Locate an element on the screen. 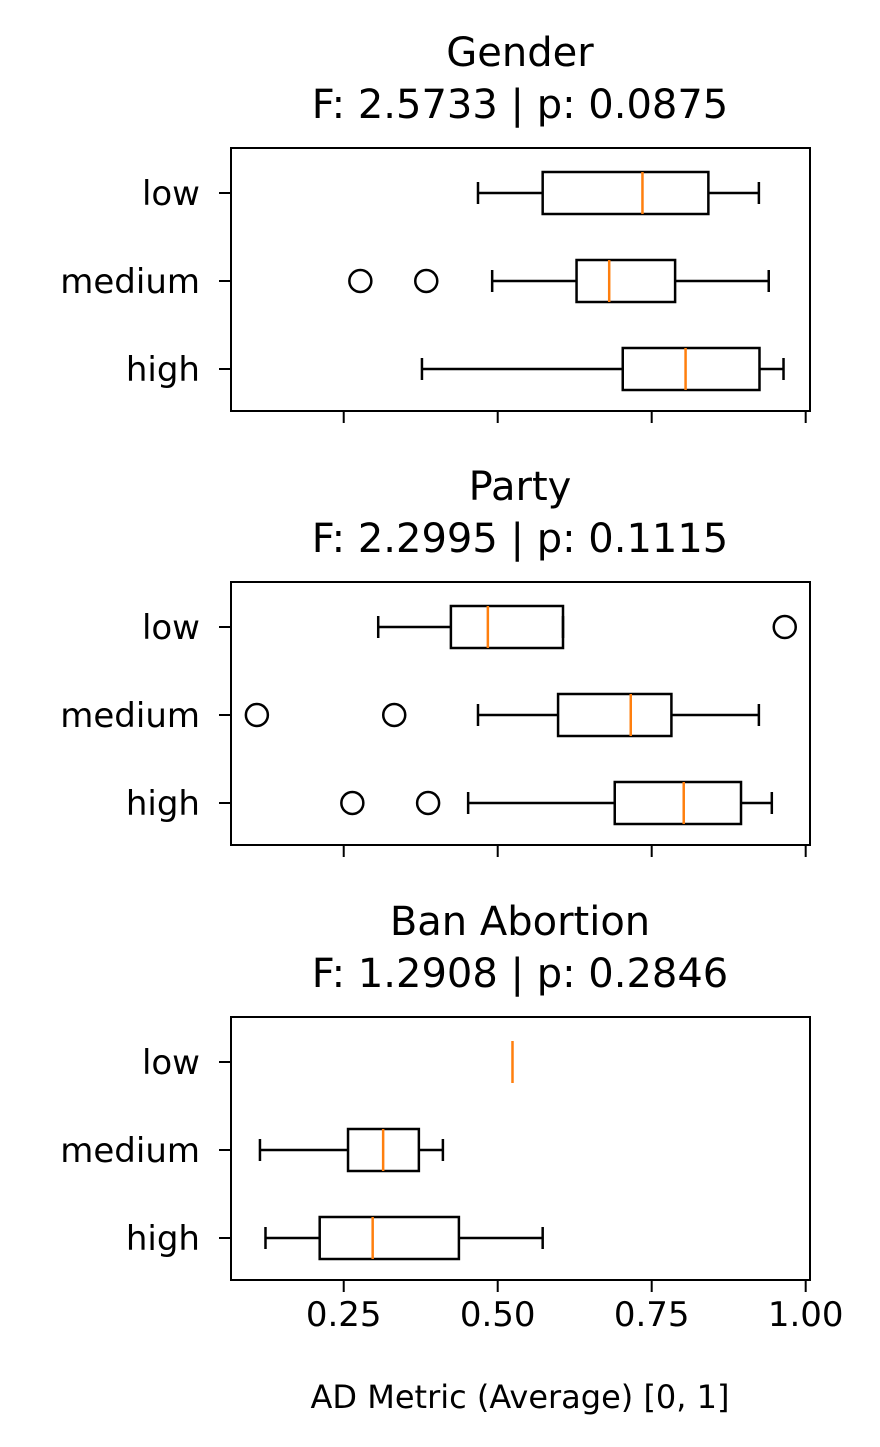 This screenshot has height=1447, width=880. panel-title: Party is located at coordinates (520, 487).